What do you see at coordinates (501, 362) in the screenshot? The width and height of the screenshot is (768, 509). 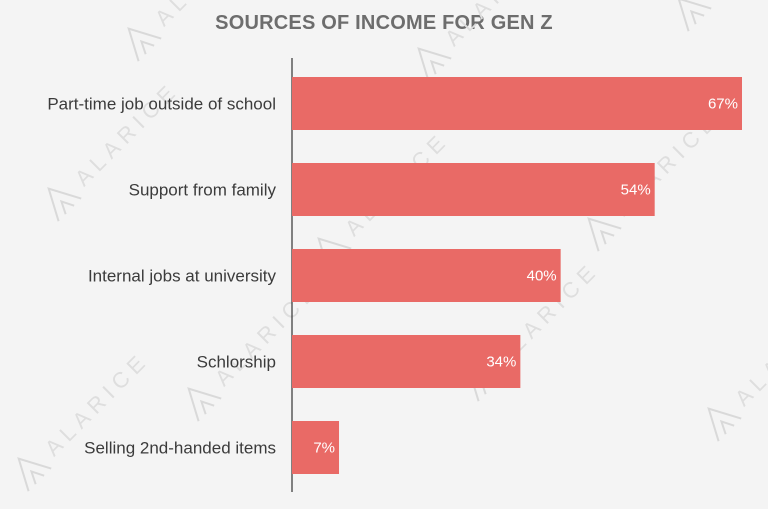 I see `data-label: 34%` at bounding box center [501, 362].